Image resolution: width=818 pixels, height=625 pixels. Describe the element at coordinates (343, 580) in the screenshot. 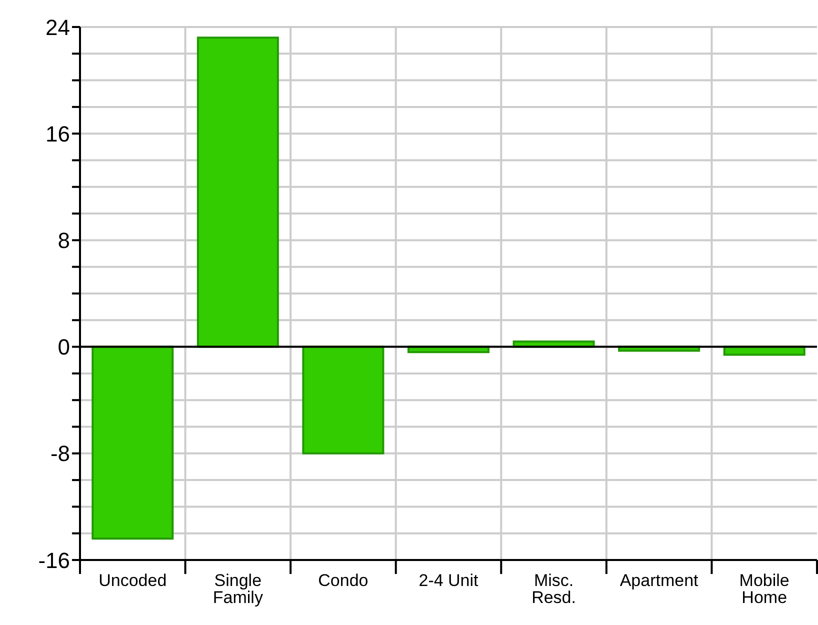

I see `x-tick-label: Condo` at that location.